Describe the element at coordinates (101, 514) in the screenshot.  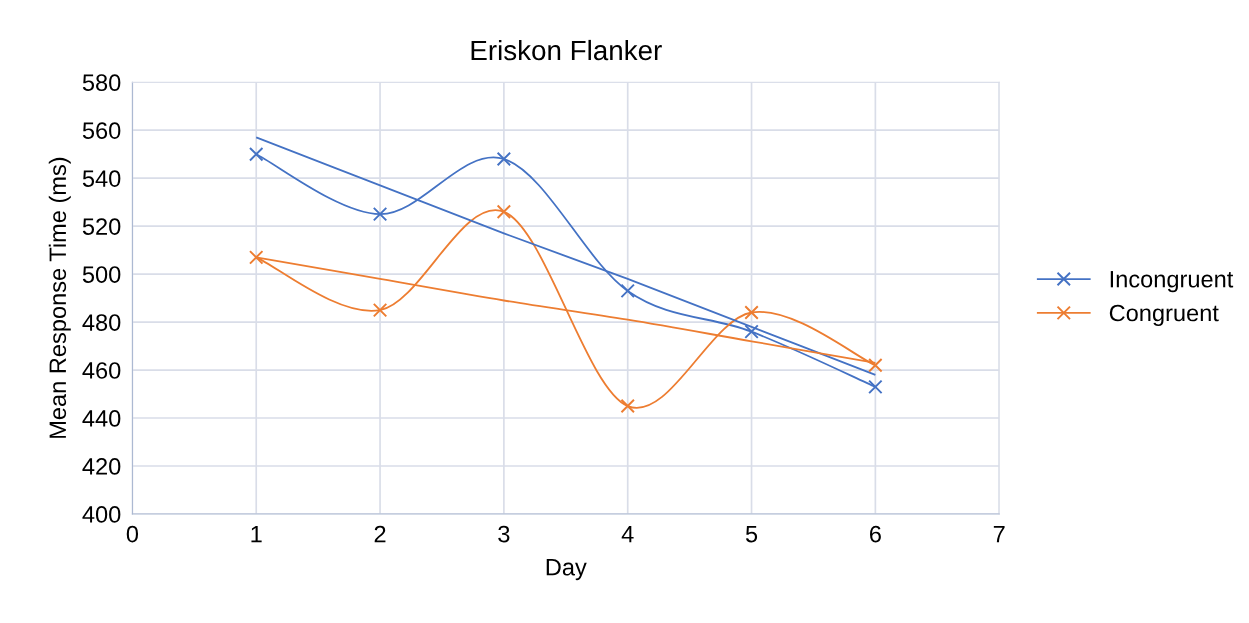
I see `y-tick-label: 400` at that location.